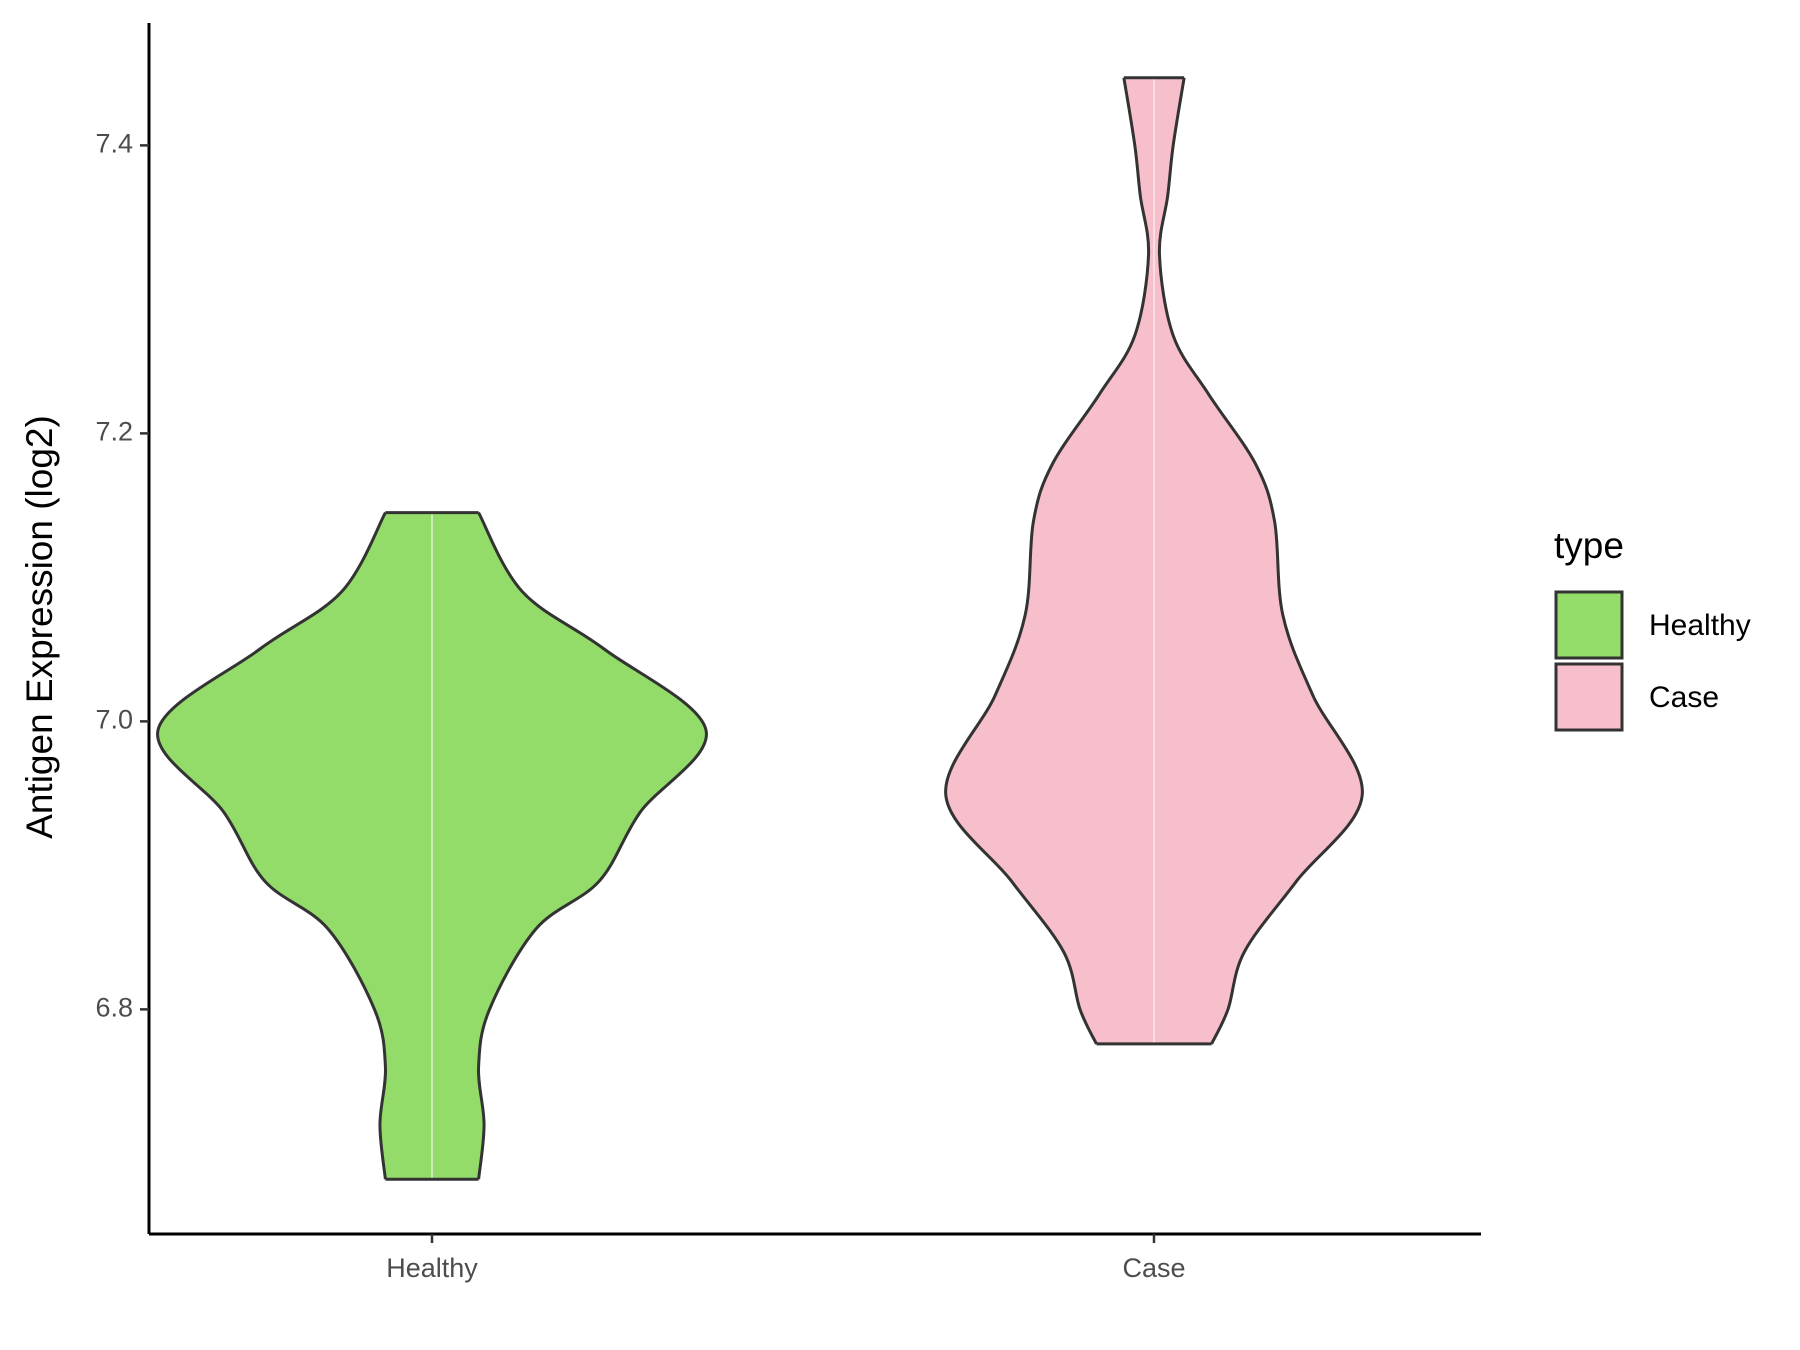 This screenshot has height=1350, width=1800. I want to click on legend-label: Healthy, so click(1700, 625).